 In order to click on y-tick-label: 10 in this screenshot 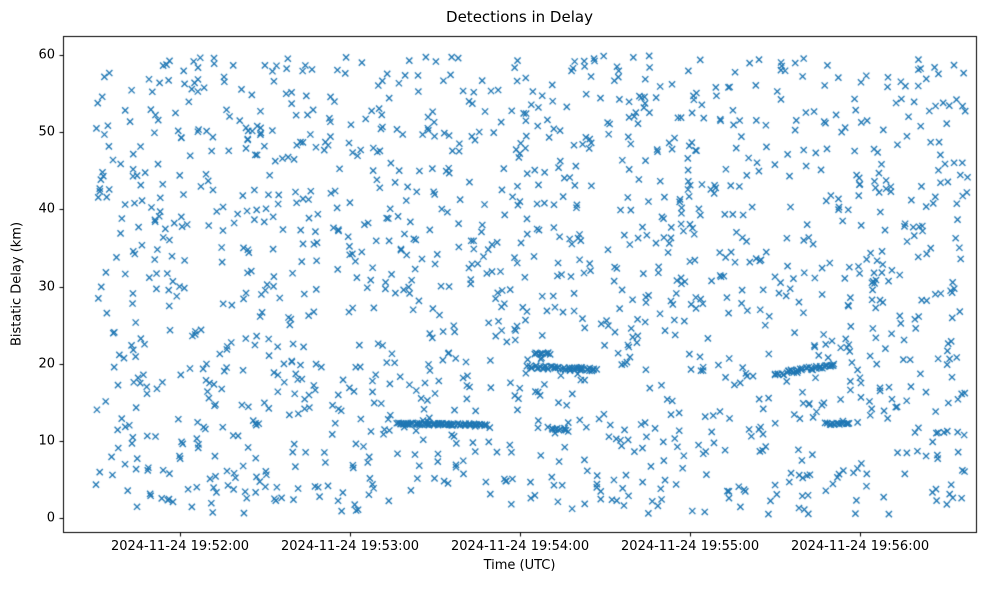, I will do `click(46, 441)`.